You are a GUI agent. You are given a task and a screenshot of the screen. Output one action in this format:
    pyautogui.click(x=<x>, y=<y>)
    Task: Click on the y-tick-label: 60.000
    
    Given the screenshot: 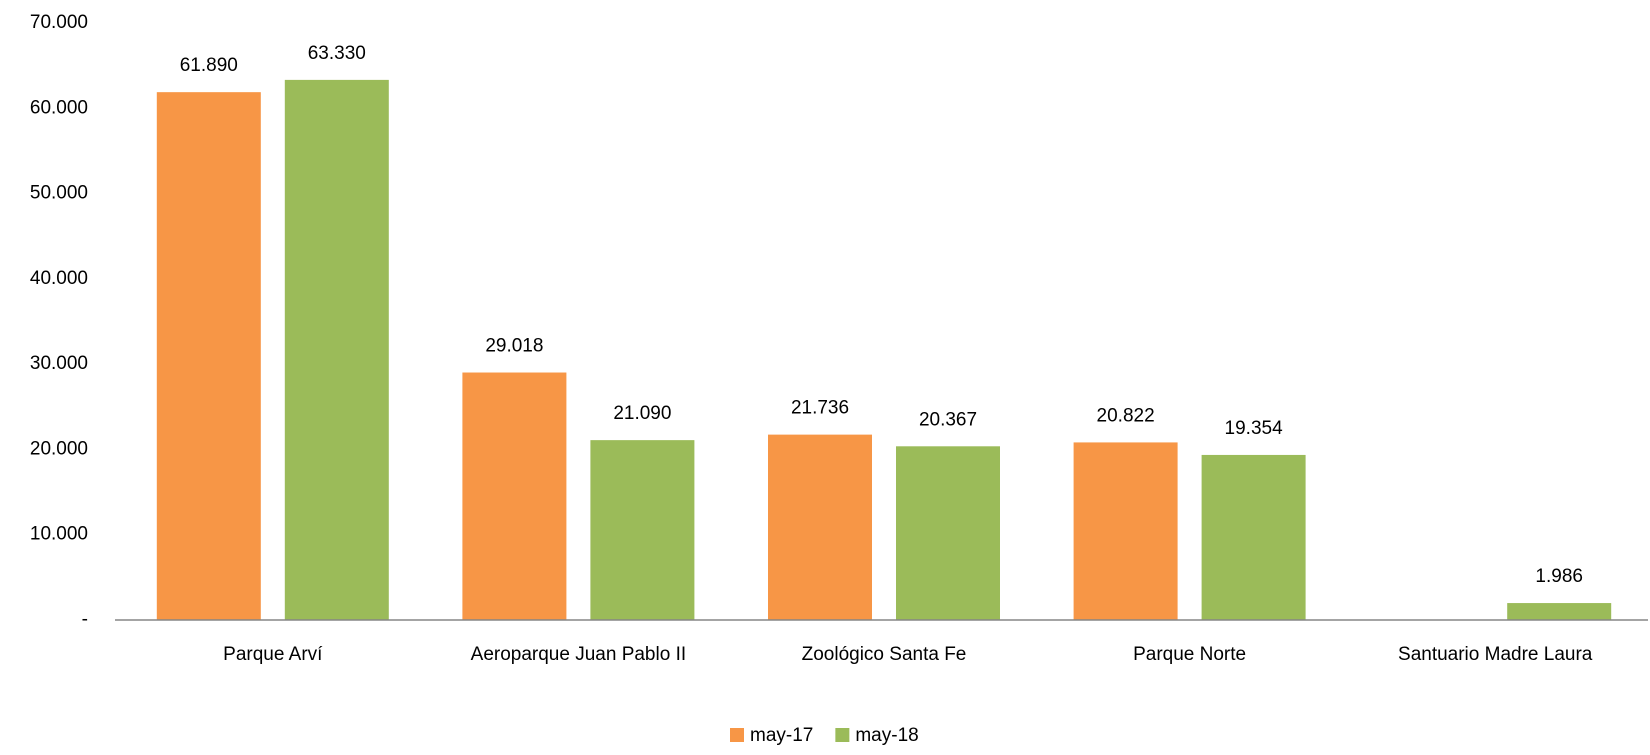 What is the action you would take?
    pyautogui.click(x=59, y=107)
    